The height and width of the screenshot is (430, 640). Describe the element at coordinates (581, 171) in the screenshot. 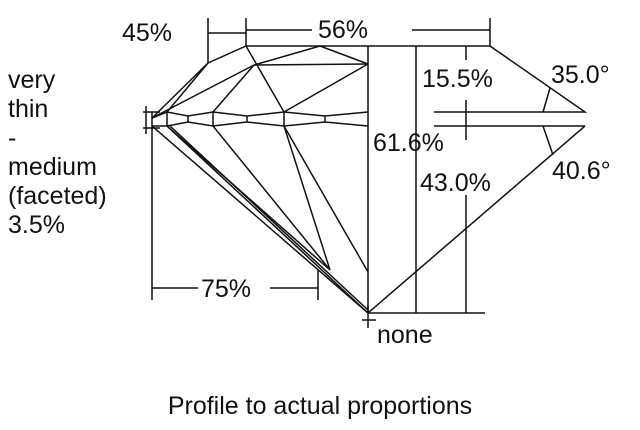

I see `pavilion-angle-label: 40.6°` at that location.